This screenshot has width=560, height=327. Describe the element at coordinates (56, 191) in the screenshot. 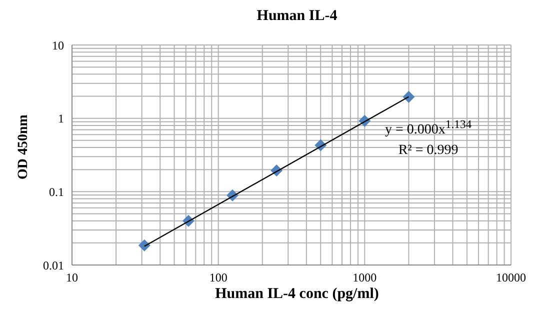

I see `y-tick-label: 0.1` at that location.